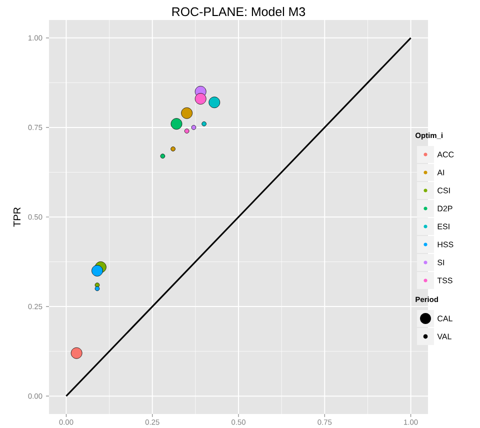 The image size is (480, 428). I want to click on chart-title: ROC-PLANE: Model M3, so click(239, 11).